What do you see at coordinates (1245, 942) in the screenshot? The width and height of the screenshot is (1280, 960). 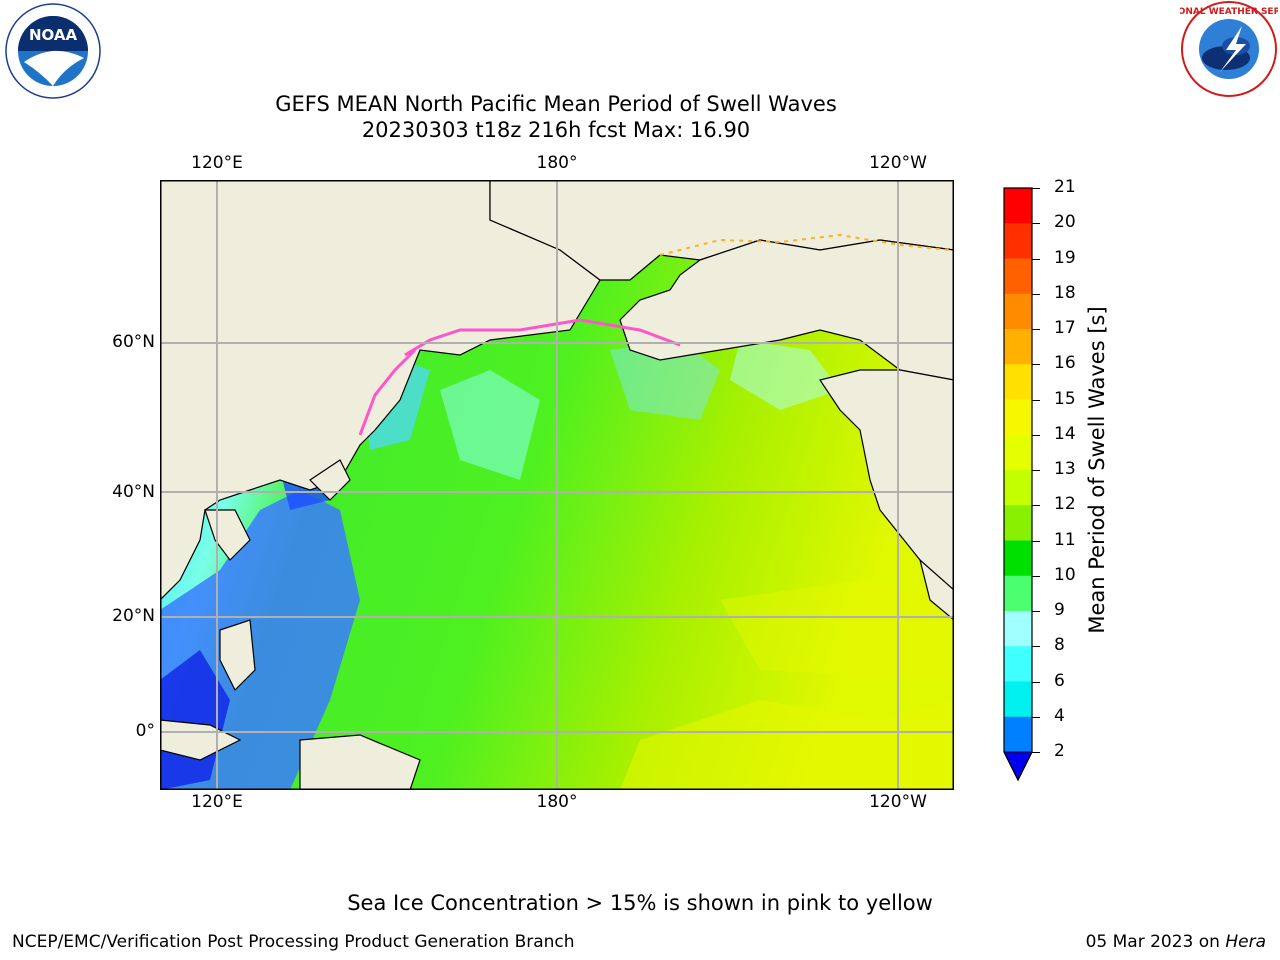 I see `footer-host: Hera` at bounding box center [1245, 942].